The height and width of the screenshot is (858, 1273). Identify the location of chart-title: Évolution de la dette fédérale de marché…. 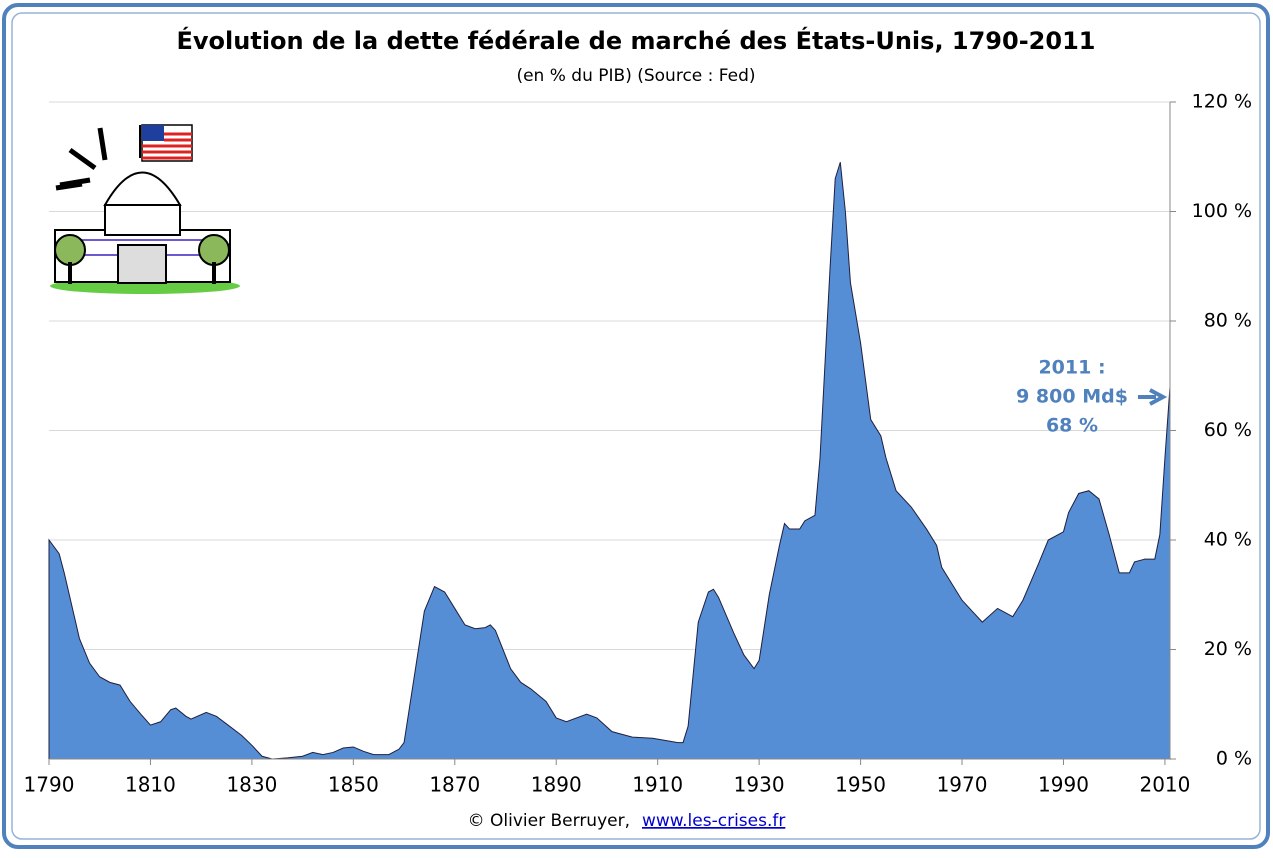
(636, 40).